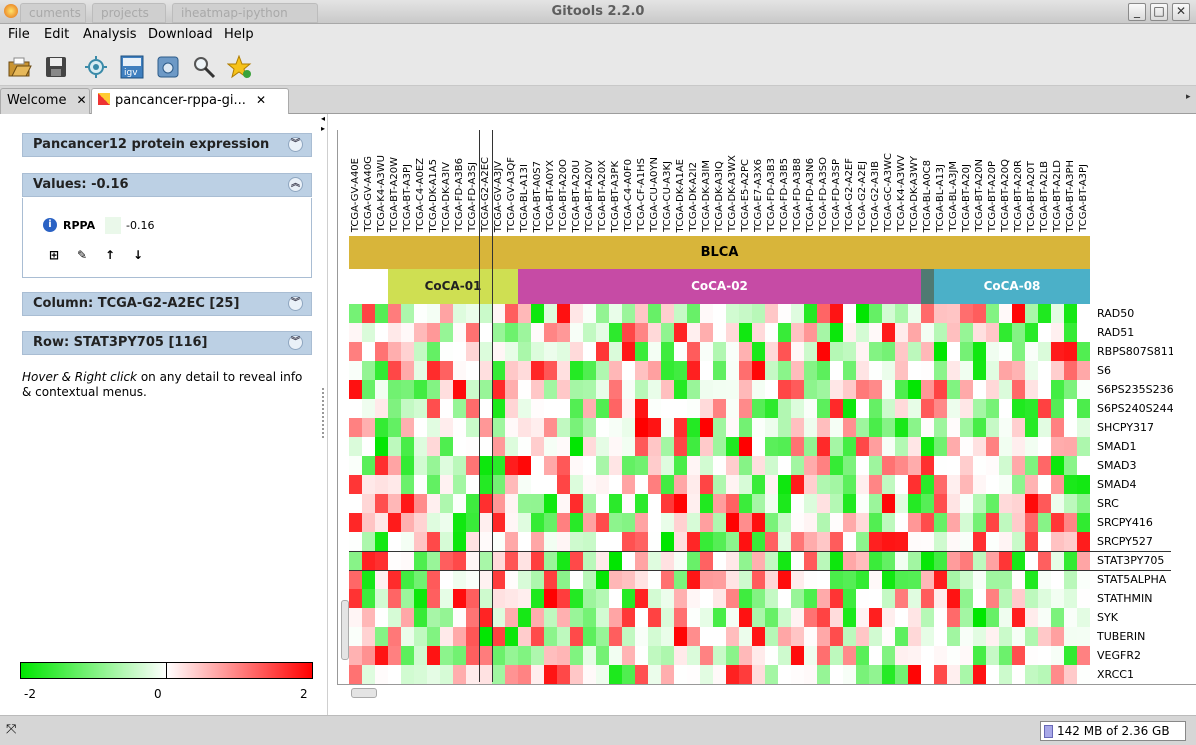 This screenshot has height=745, width=1196. Describe the element at coordinates (204, 67) in the screenshot. I see `magnifier-icon` at that location.